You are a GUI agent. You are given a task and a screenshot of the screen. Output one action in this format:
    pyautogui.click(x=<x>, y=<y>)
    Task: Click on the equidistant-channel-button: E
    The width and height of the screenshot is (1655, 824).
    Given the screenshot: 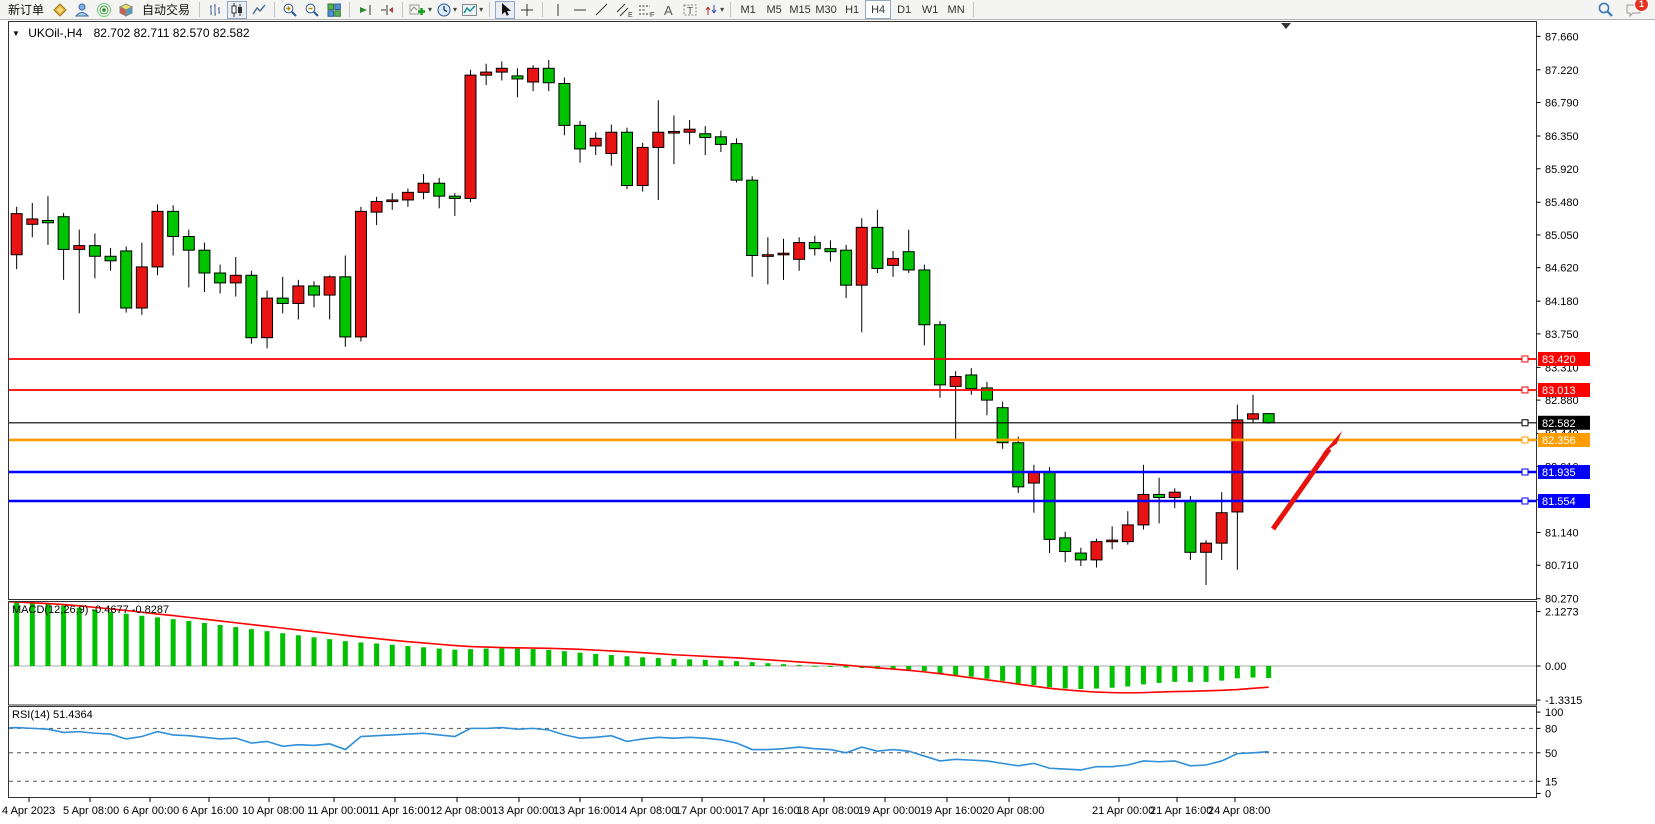 What is the action you would take?
    pyautogui.click(x=624, y=10)
    